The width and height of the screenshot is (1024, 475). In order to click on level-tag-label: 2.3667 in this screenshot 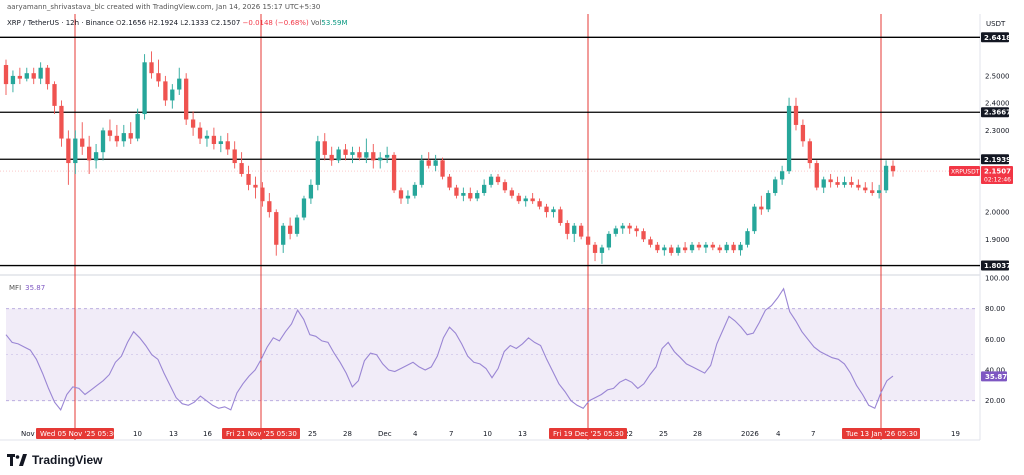, I will do `click(997, 113)`.